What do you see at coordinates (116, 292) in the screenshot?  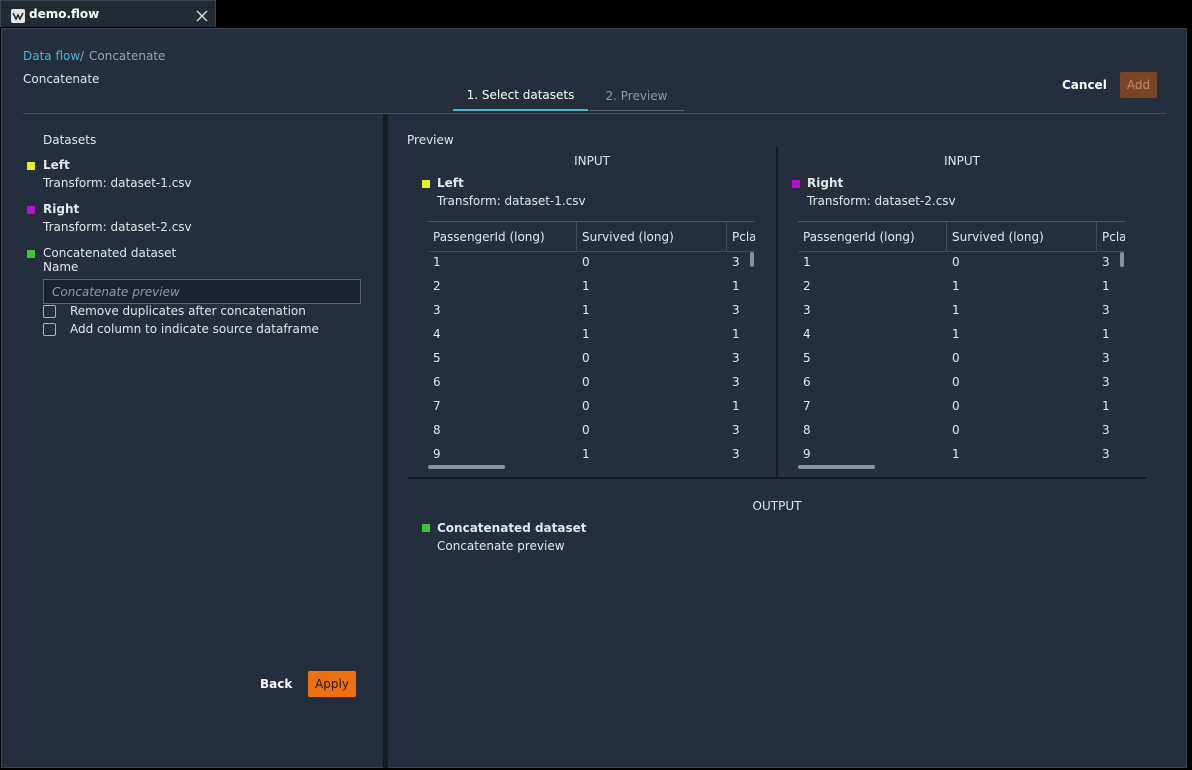 I see `placeholder: Concatenate preview` at bounding box center [116, 292].